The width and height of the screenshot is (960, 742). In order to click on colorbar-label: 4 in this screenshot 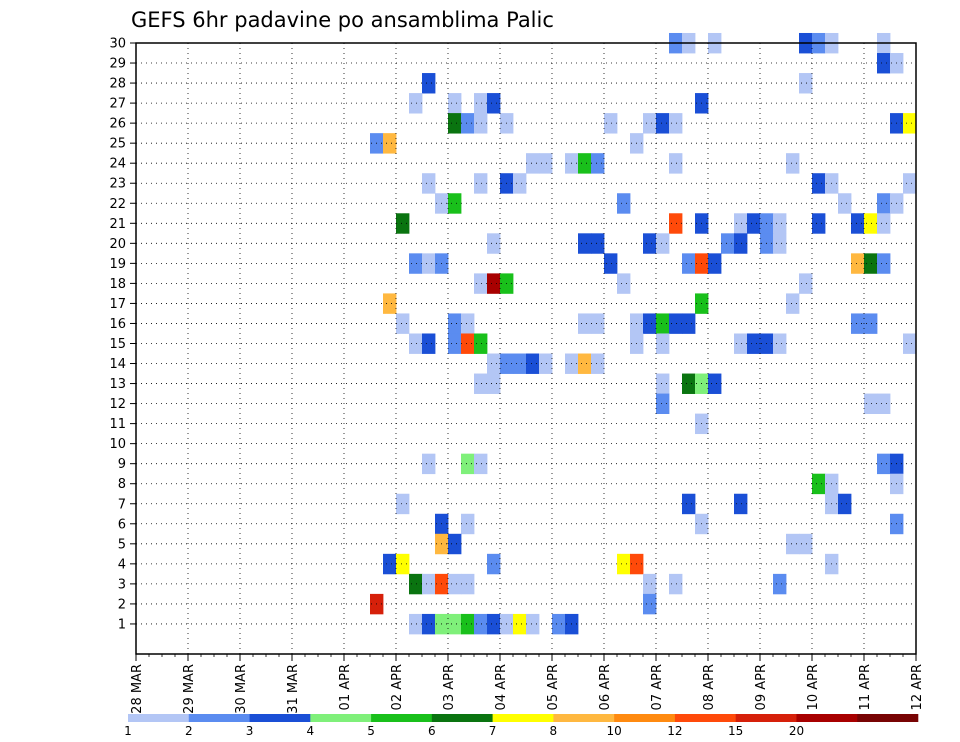, I will do `click(310, 731)`.